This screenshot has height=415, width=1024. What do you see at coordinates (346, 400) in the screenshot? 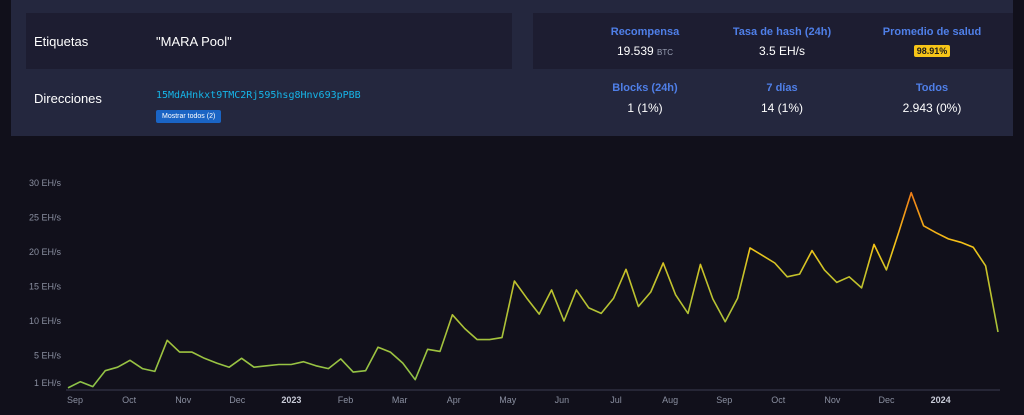
I see `x-tick-label: Feb` at bounding box center [346, 400].